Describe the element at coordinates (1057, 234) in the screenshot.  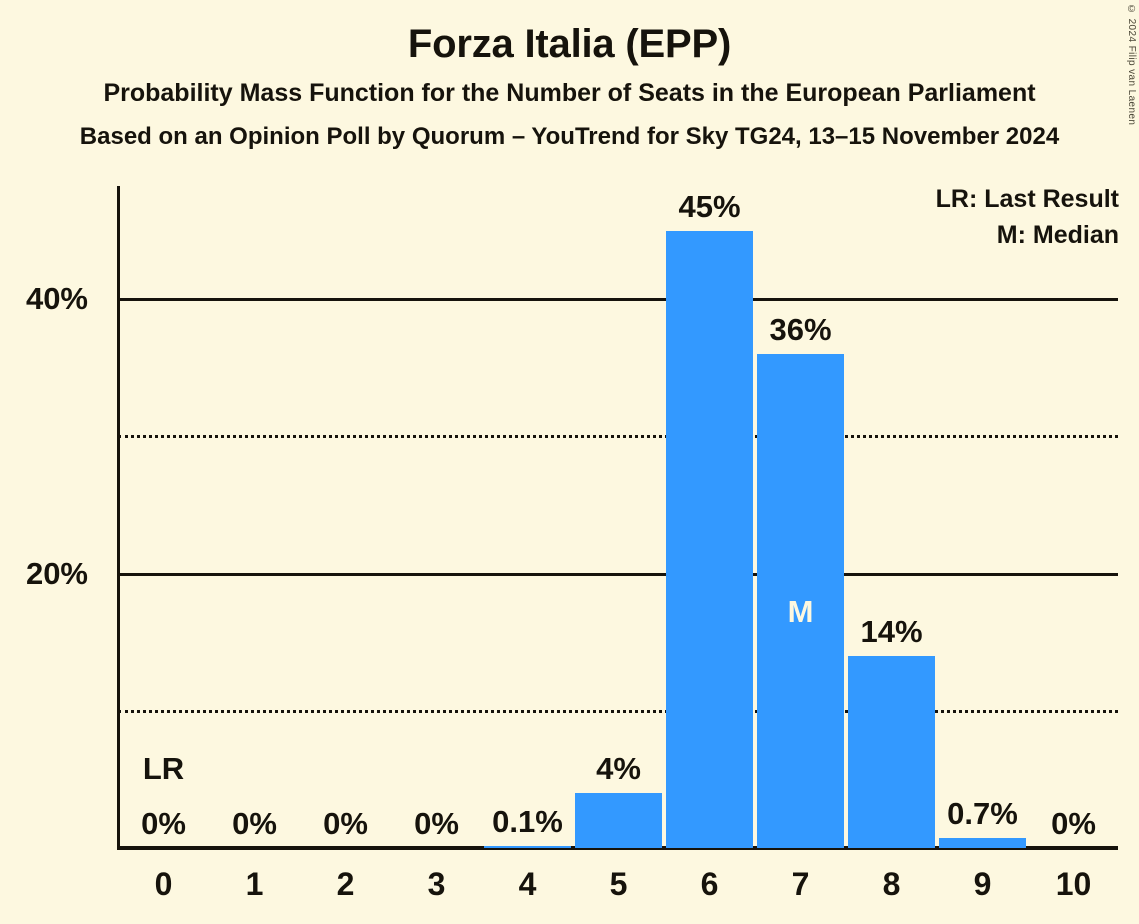
I see `legend-median: M: Median` at that location.